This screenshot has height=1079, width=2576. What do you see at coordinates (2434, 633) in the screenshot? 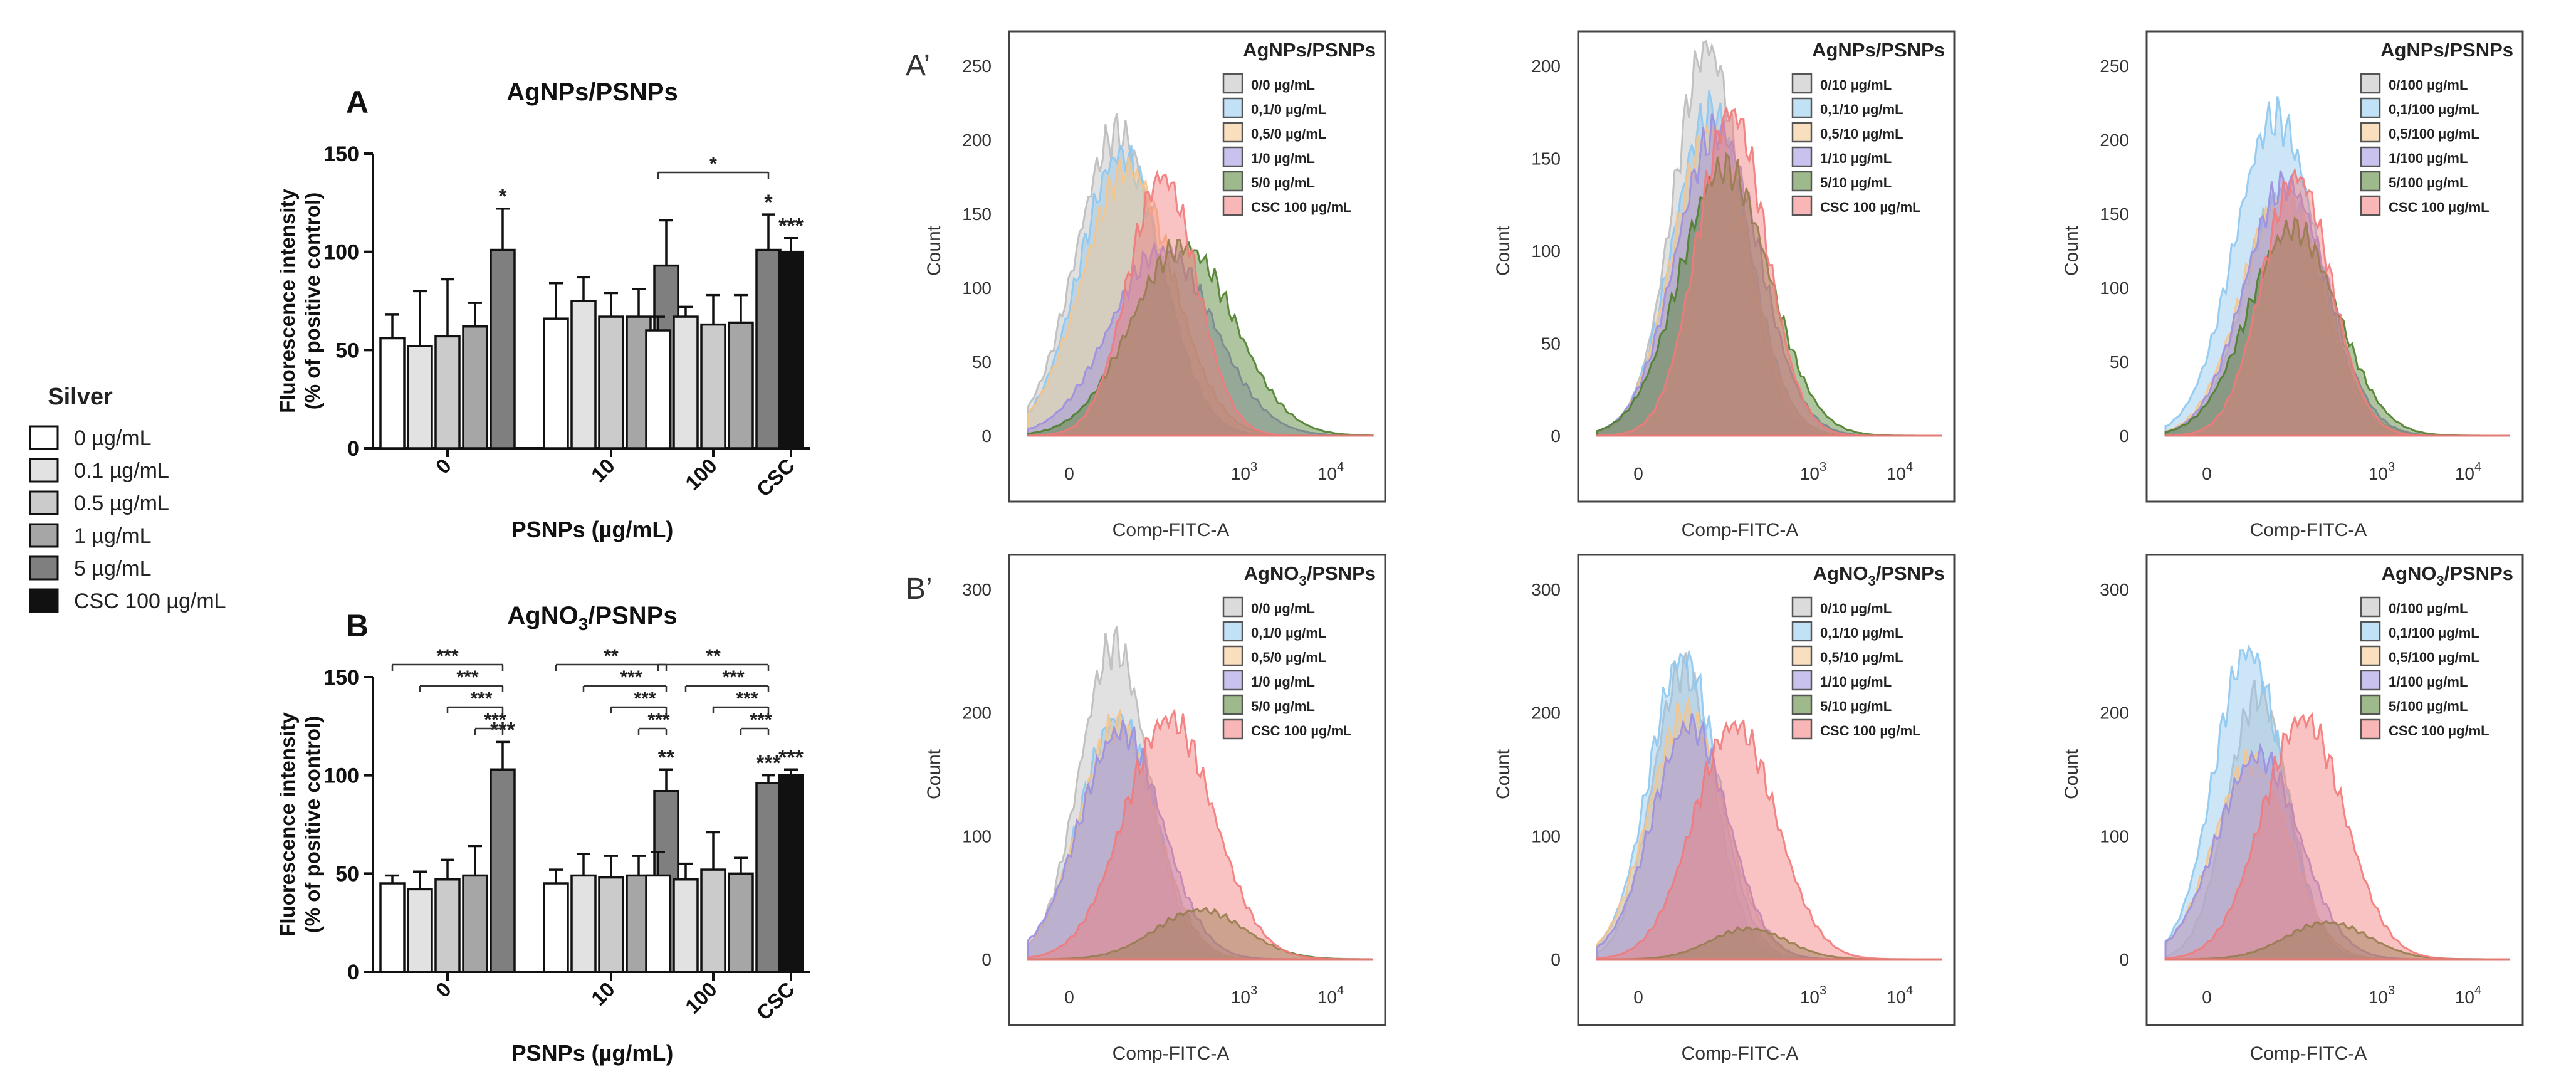
I see `histogram-legend-label: 0,1/100 µg/mL` at bounding box center [2434, 633].